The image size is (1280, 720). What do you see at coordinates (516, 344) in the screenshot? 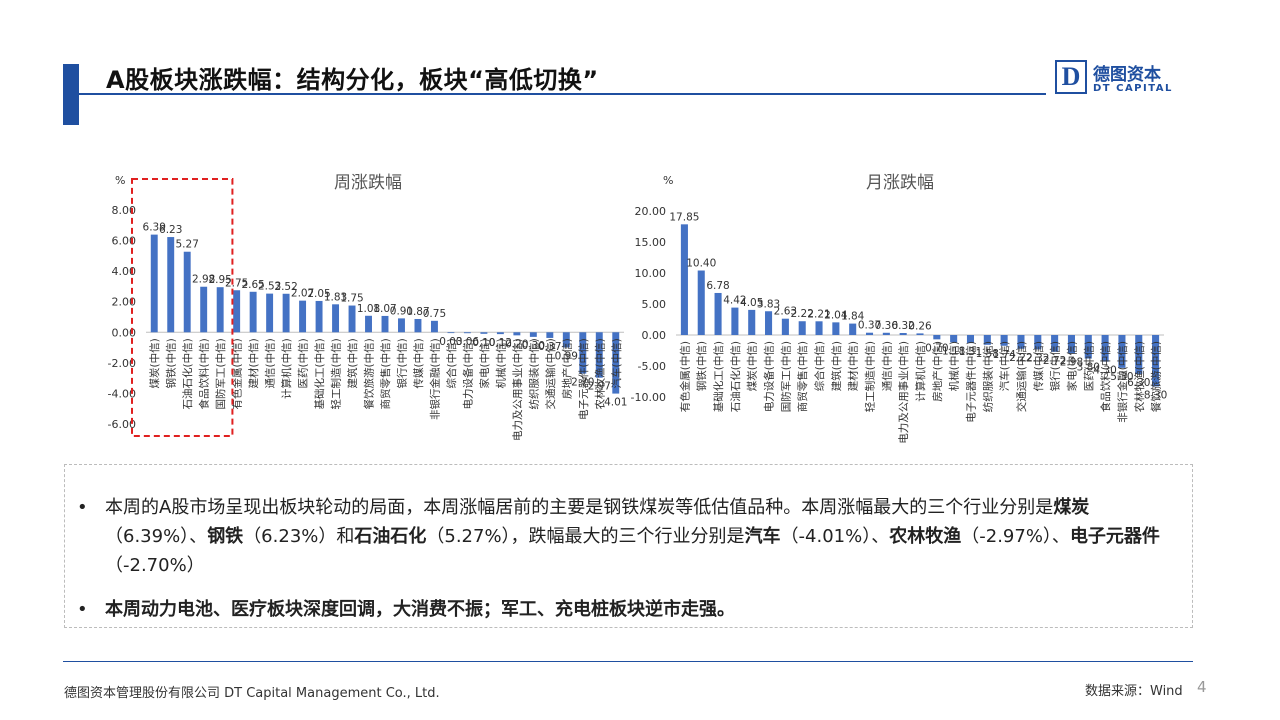
I see `data-label: 0.20` at bounding box center [516, 344].